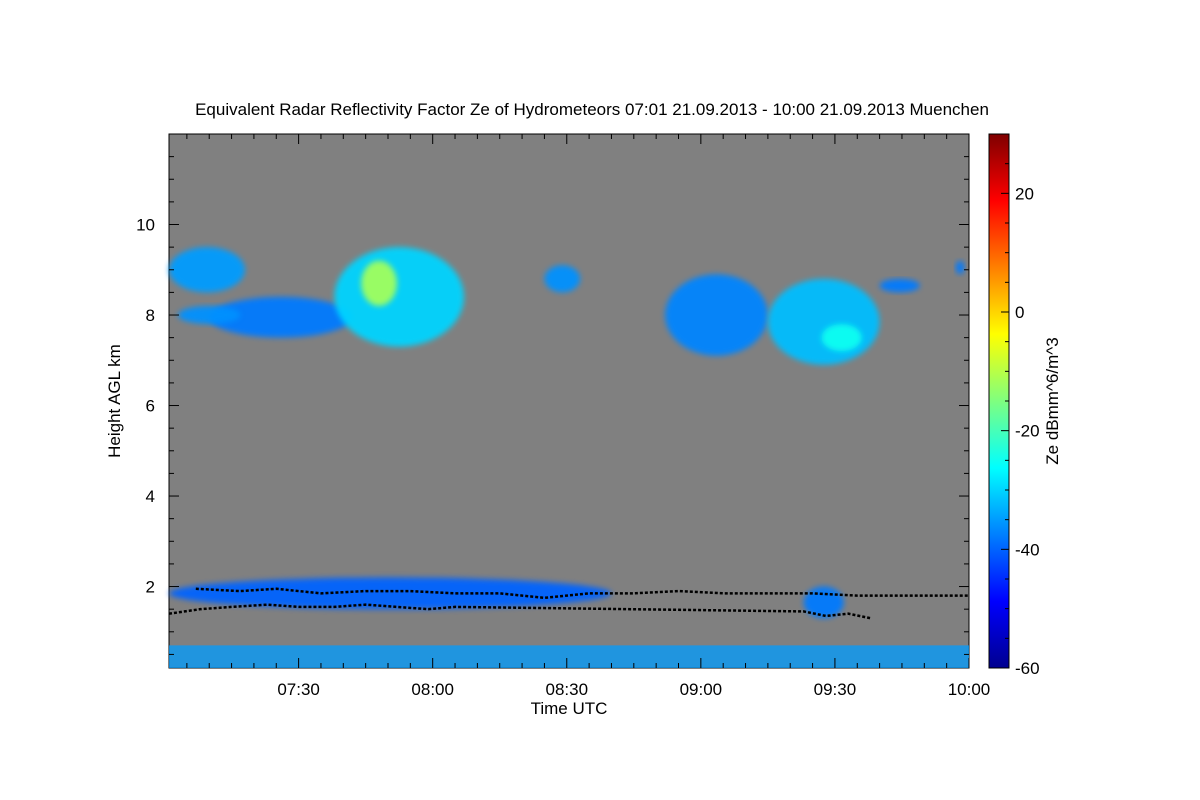 Image resolution: width=1200 pixels, height=800 pixels. What do you see at coordinates (114, 401) in the screenshot?
I see `y-axis-label: Height AGL km` at bounding box center [114, 401].